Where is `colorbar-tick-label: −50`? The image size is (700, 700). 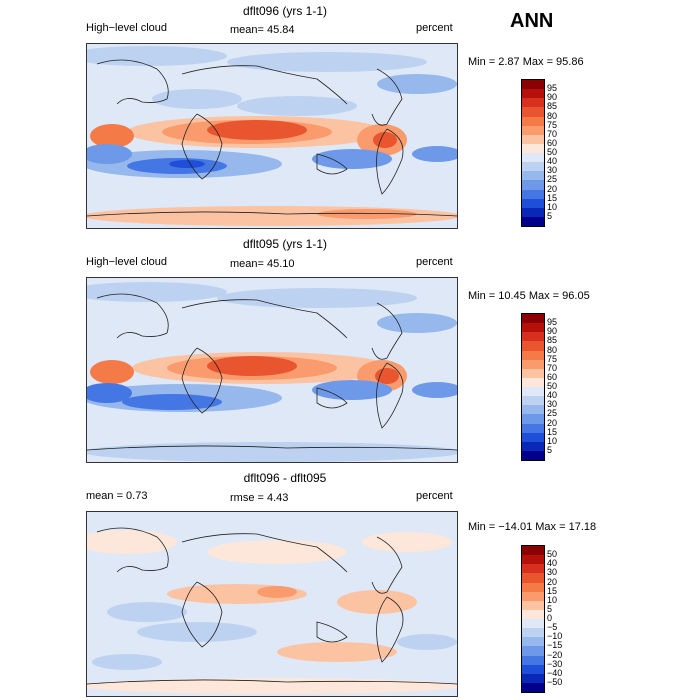
colorbar-tick-label: −50 is located at coordinates (555, 681).